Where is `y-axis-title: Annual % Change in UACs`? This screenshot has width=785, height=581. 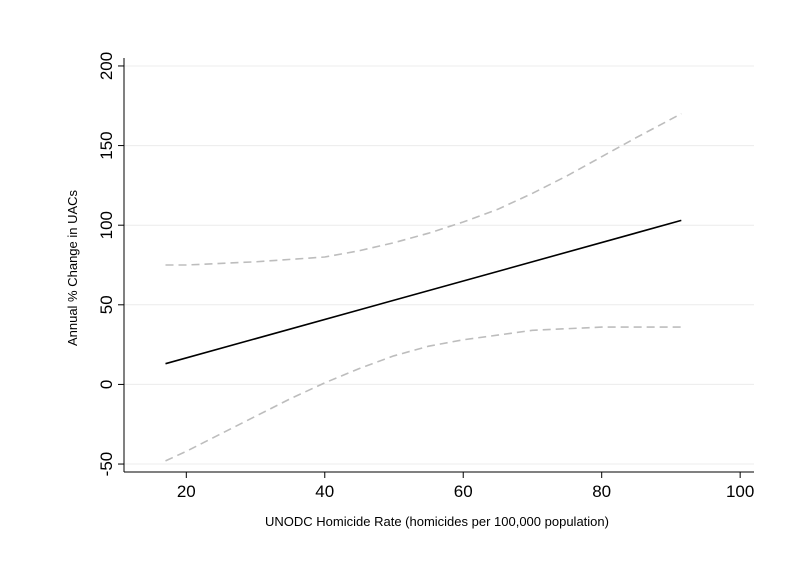 y-axis-title: Annual % Change in UACs is located at coordinates (72, 267).